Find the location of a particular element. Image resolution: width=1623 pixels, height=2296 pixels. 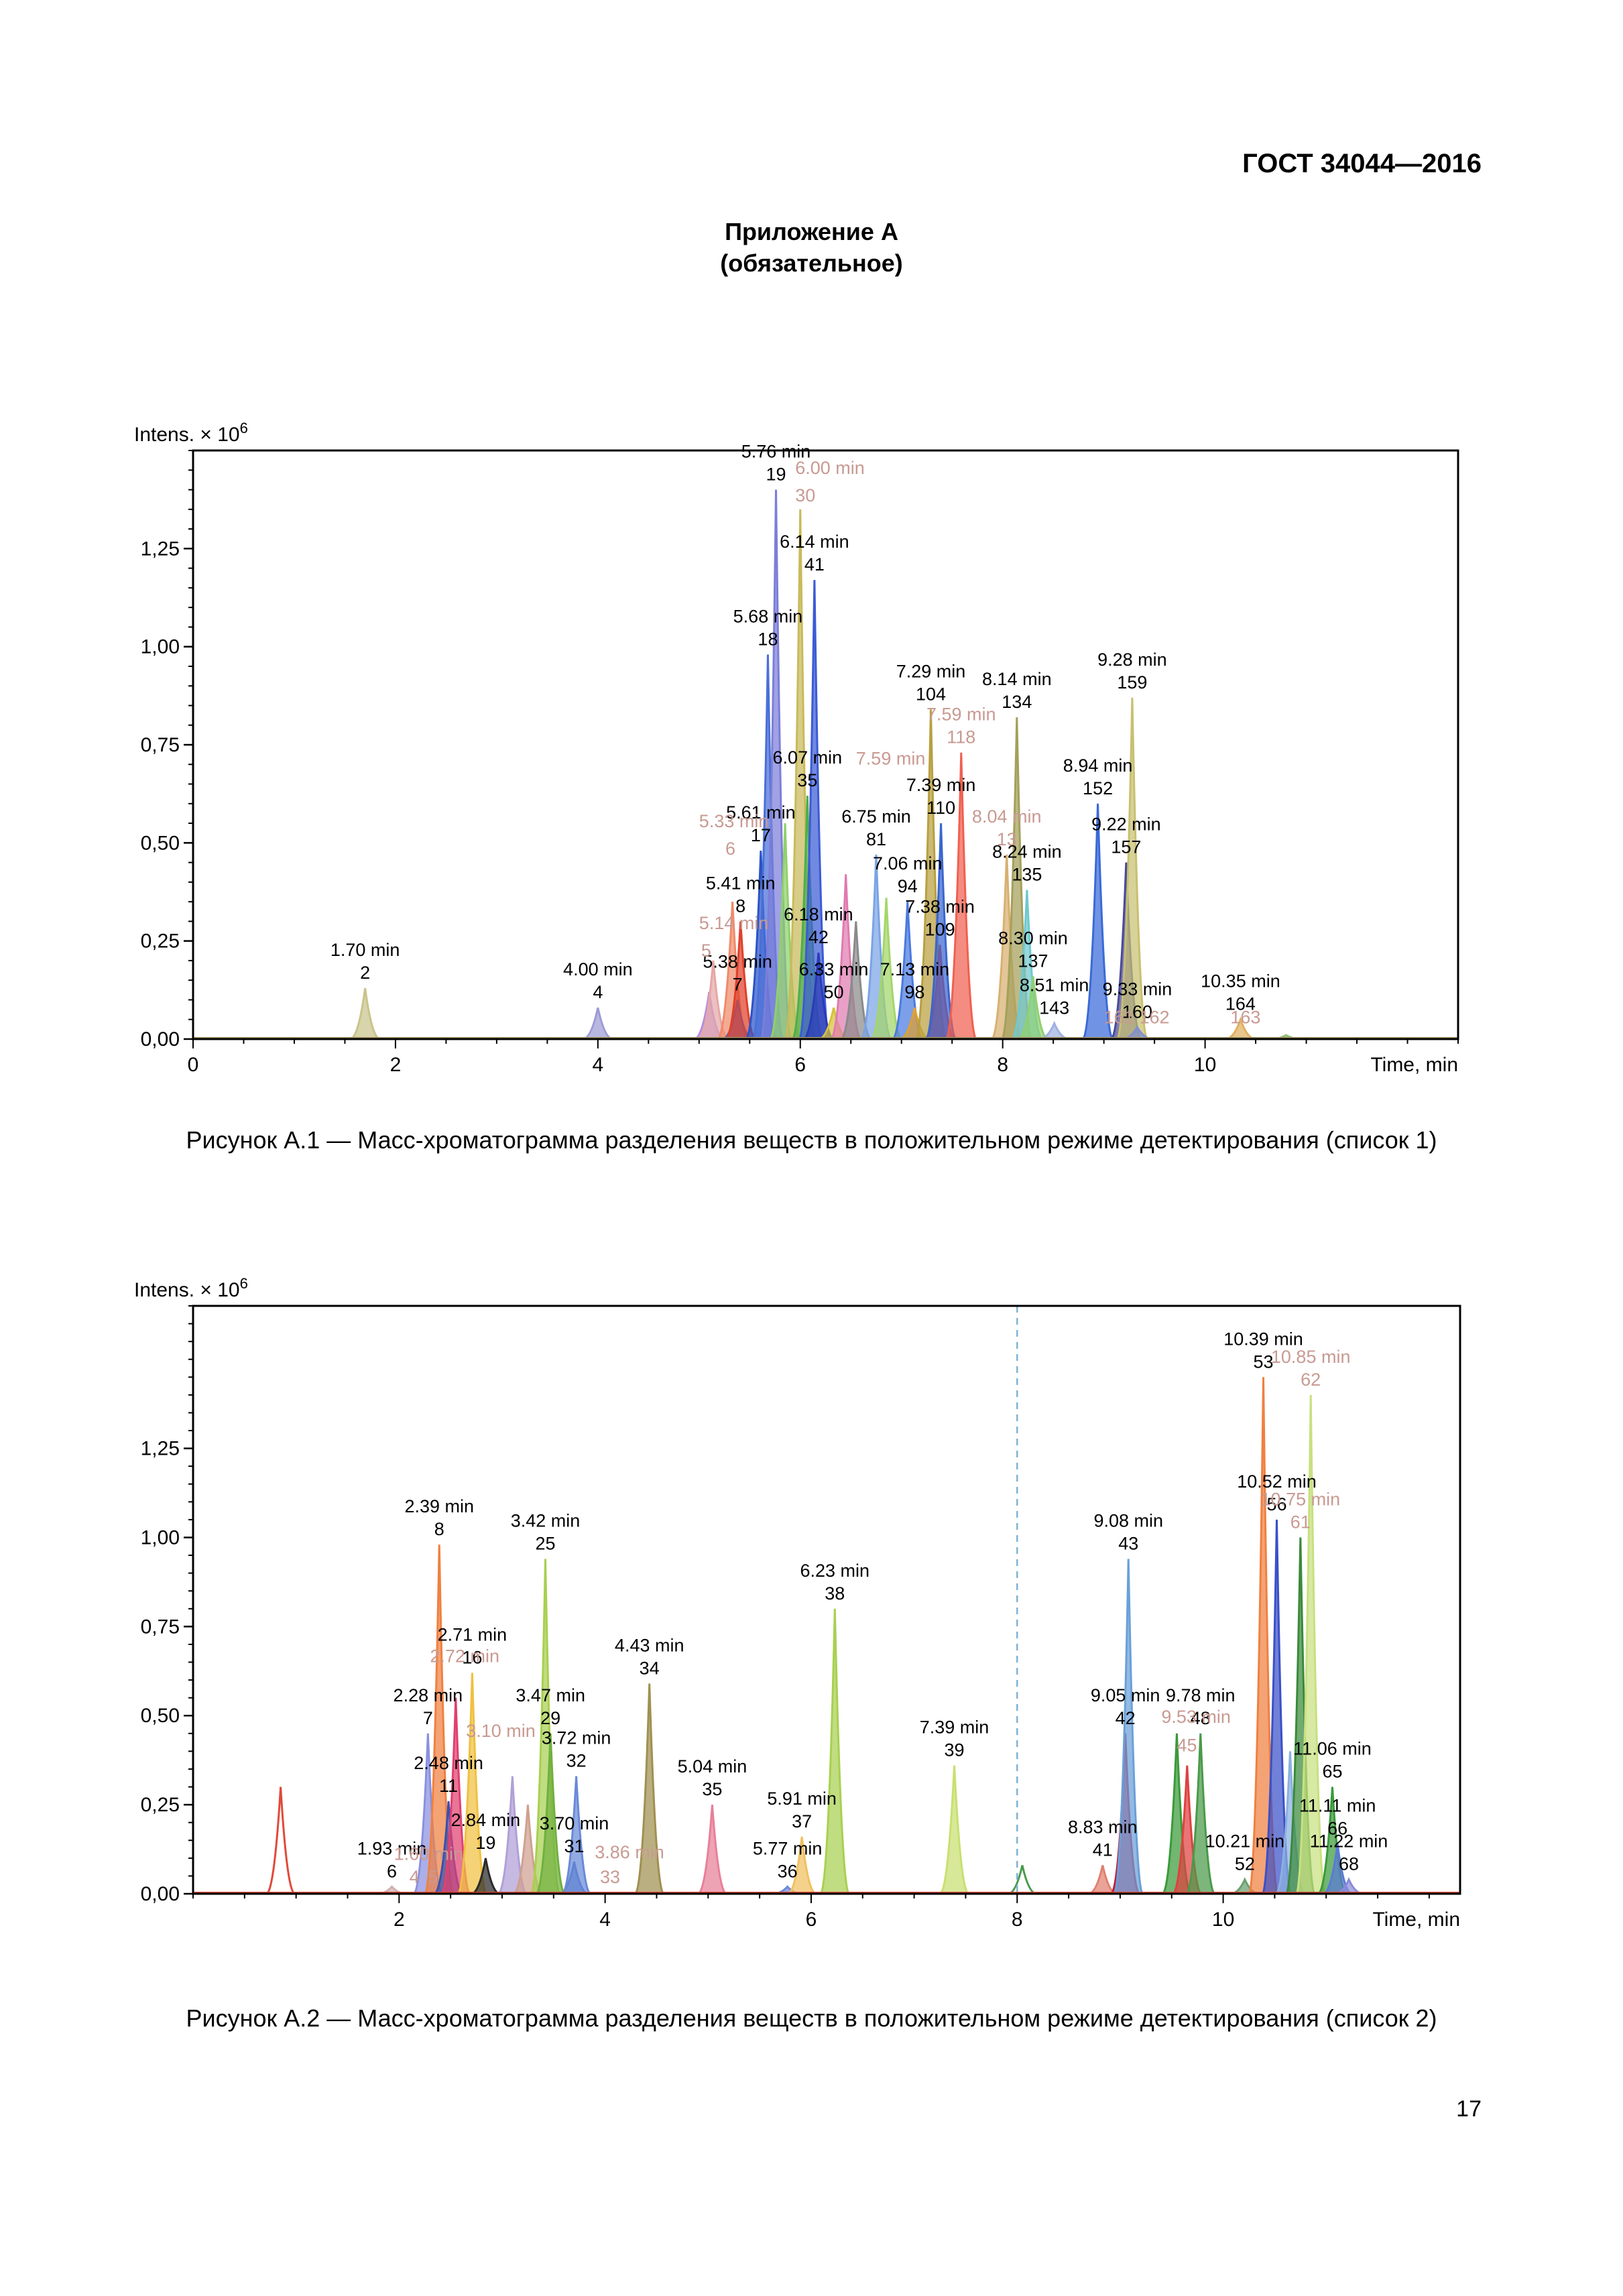

peak-time-label: 5.04 min is located at coordinates (712, 1766).